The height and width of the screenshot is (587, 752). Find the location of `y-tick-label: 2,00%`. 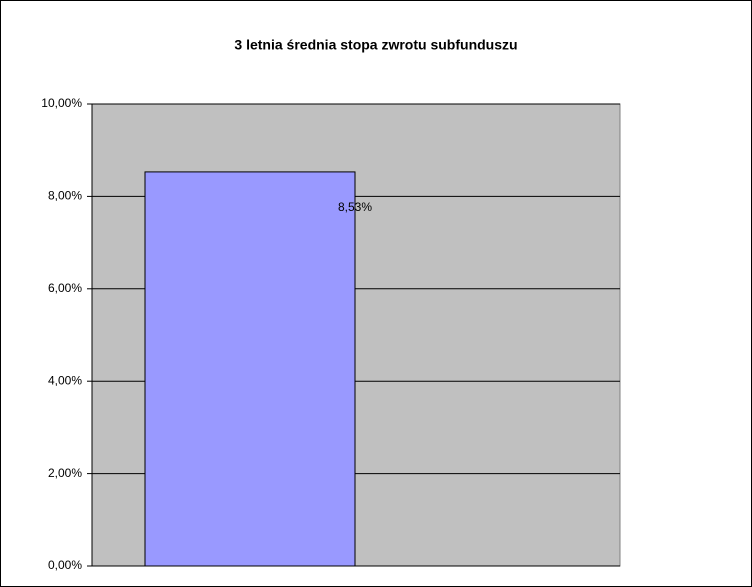

y-tick-label: 2,00% is located at coordinates (65, 473).